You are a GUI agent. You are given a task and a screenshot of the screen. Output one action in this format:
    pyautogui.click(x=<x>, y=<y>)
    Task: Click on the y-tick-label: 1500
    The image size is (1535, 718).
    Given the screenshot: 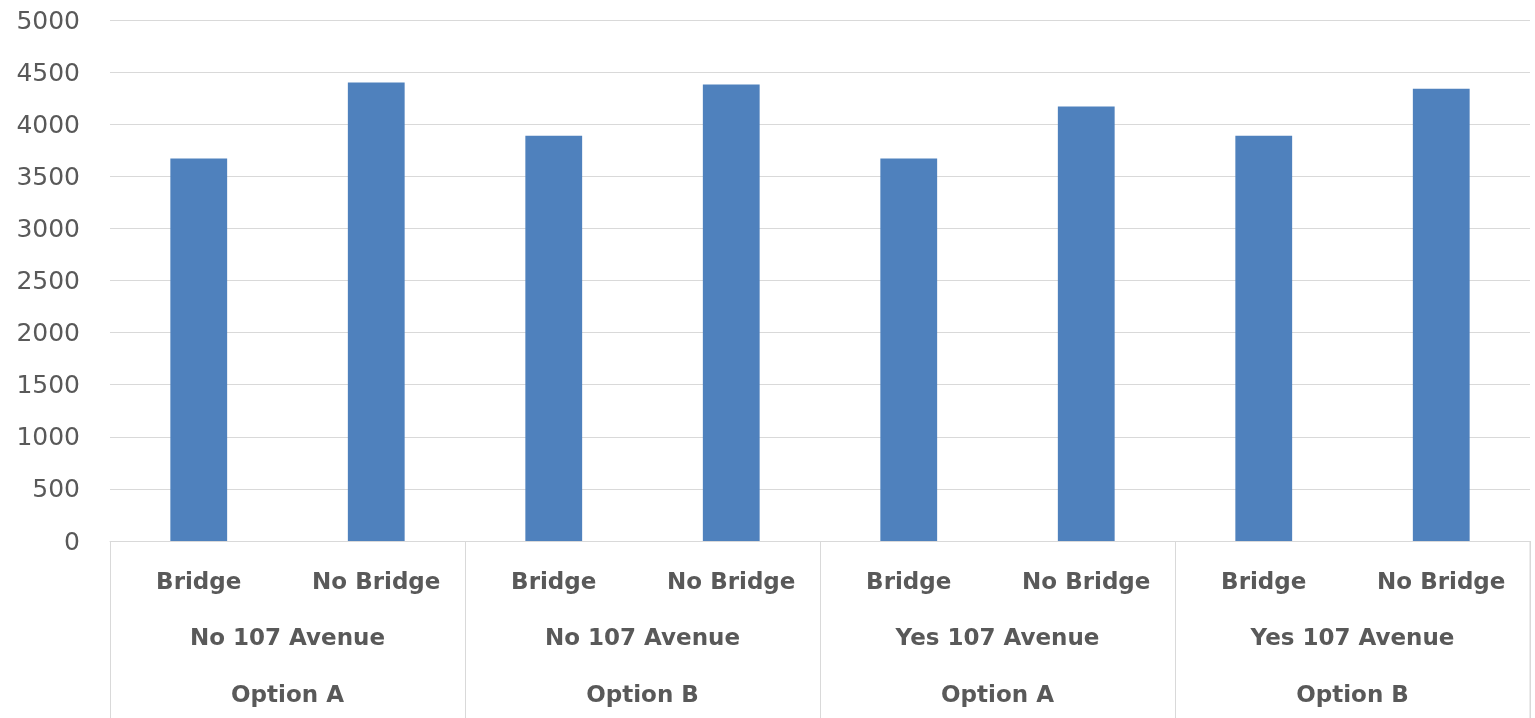 What is the action you would take?
    pyautogui.click(x=48, y=385)
    